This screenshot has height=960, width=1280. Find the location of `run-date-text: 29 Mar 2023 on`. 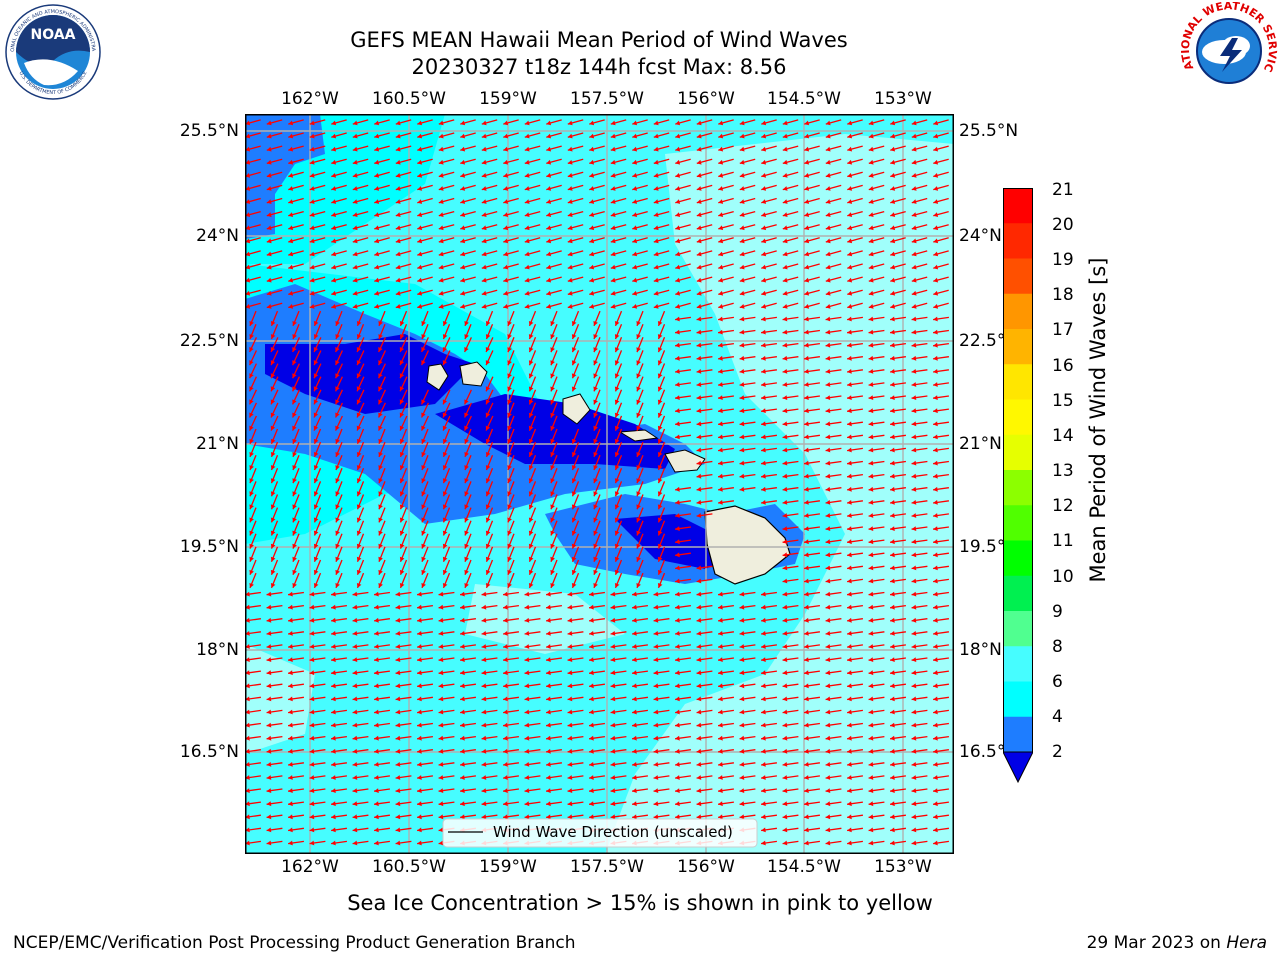

run-date-text: 29 Mar 2023 on is located at coordinates (1156, 943).